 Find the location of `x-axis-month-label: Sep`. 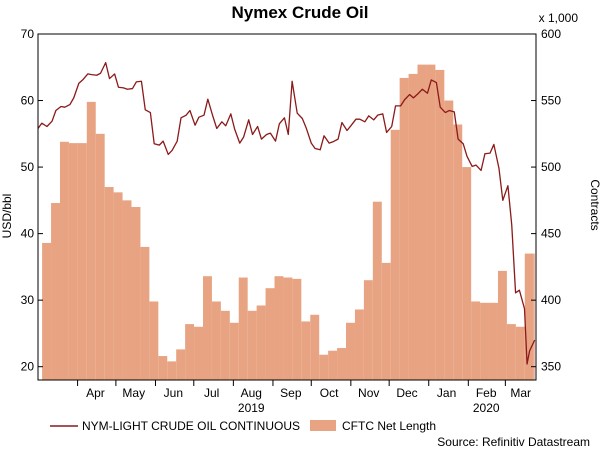

x-axis-month-label: Sep is located at coordinates (291, 393).